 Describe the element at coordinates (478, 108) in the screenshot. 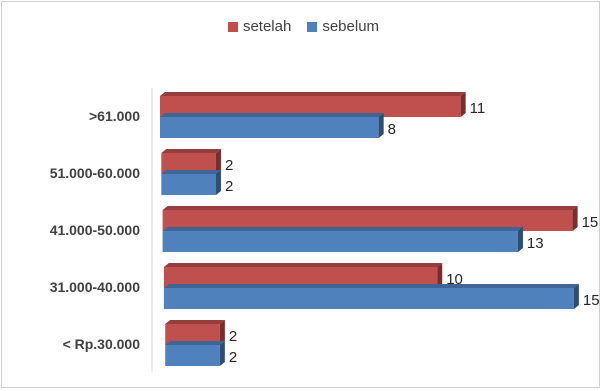

I see `data-label-setelah: 11` at that location.